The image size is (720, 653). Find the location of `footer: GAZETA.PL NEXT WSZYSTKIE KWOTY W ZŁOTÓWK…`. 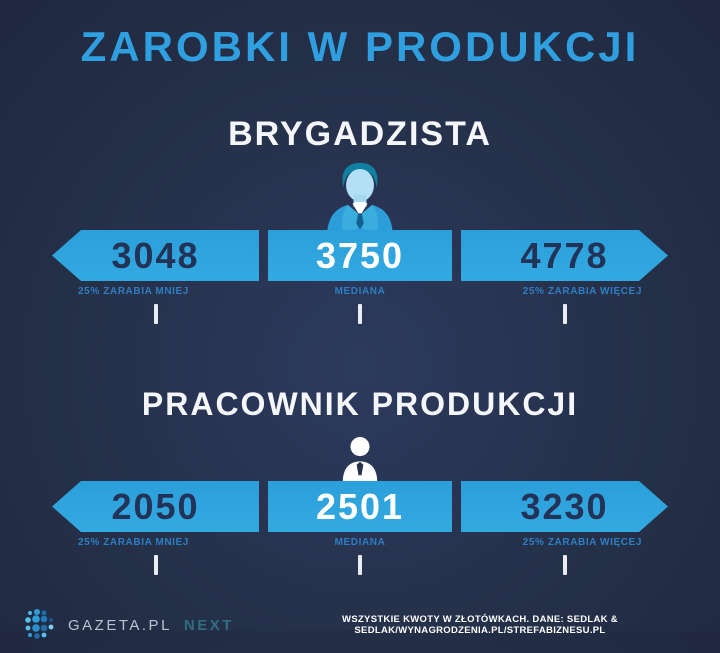

footer: GAZETA.PL NEXT WSZYSTKIE KWOTY W ZŁOTÓWK… is located at coordinates (360, 625).